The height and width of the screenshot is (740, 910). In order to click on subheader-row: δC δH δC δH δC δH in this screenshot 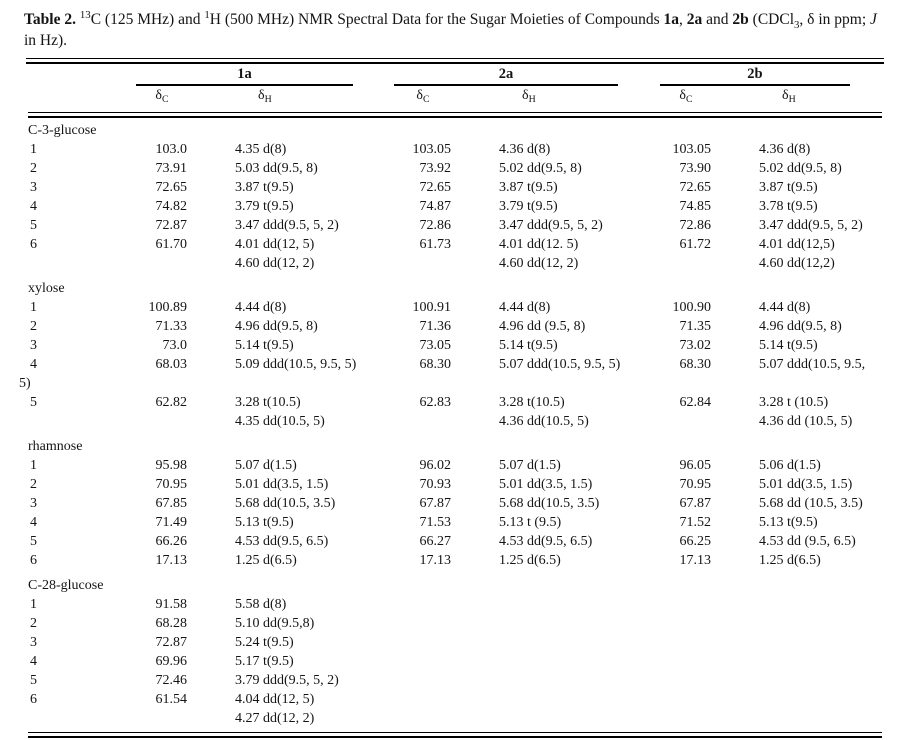, I will do `click(455, 97)`.